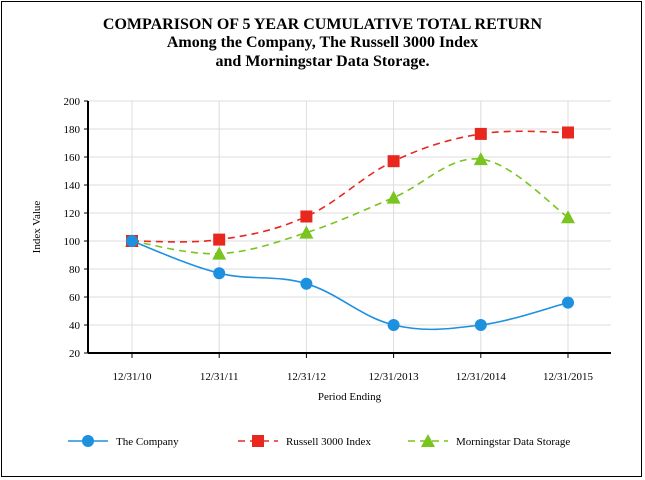  Describe the element at coordinates (513, 442) in the screenshot. I see `legend-label-morningstar-data-storage: Morningstar Data Storage` at that location.